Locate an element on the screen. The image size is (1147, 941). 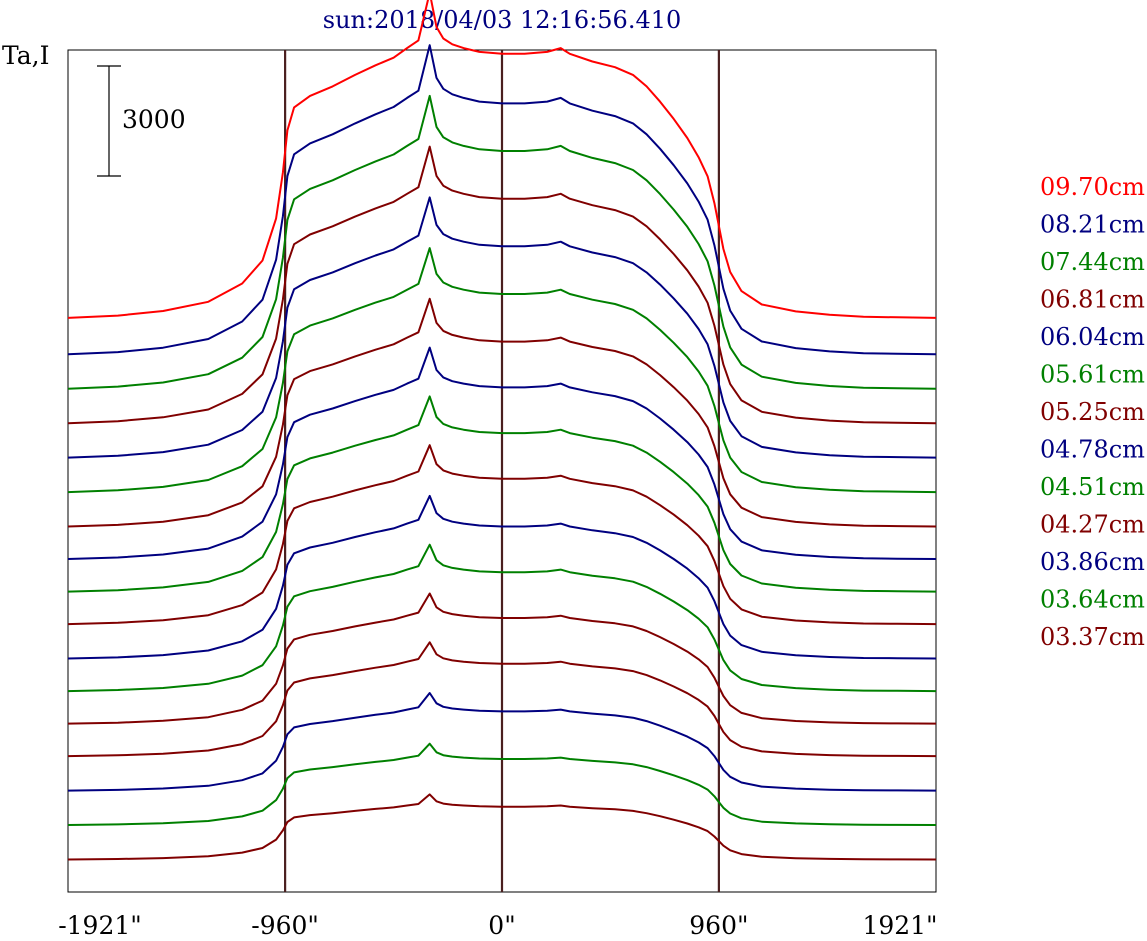
legend-item-10: 03.86cm is located at coordinates (1092, 562).